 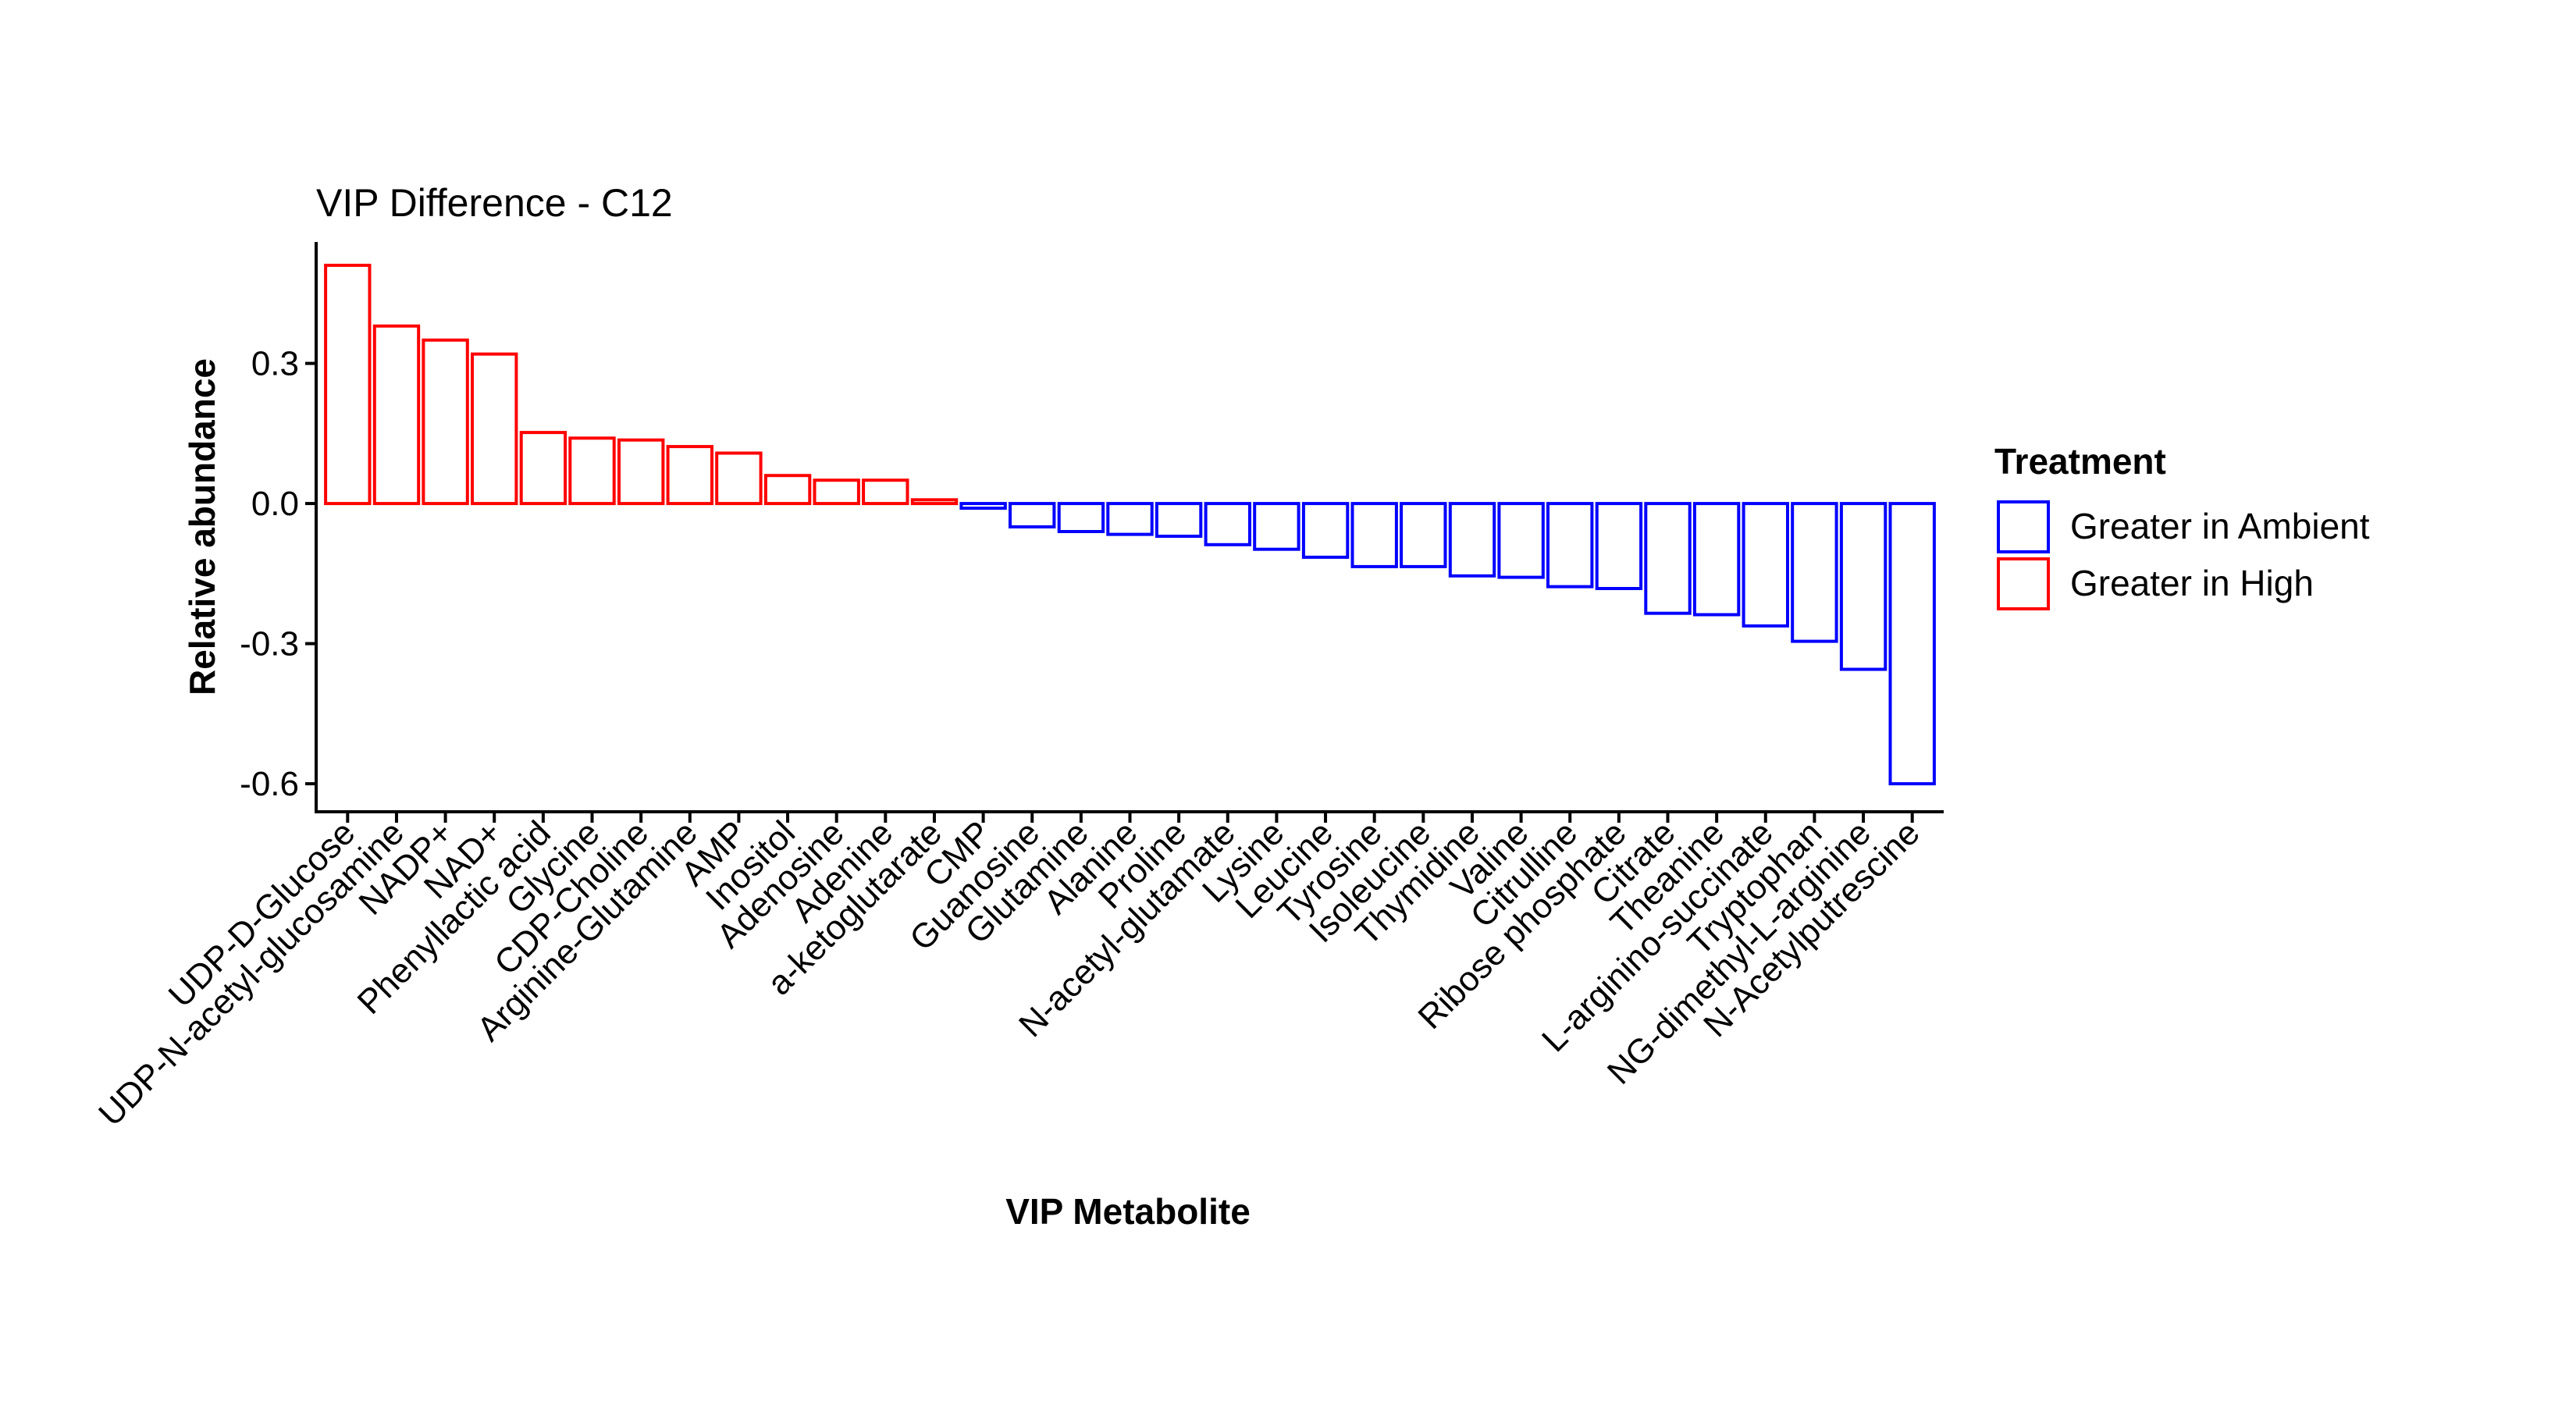 I want to click on bar-arginine-glutamine, so click(x=689, y=476).